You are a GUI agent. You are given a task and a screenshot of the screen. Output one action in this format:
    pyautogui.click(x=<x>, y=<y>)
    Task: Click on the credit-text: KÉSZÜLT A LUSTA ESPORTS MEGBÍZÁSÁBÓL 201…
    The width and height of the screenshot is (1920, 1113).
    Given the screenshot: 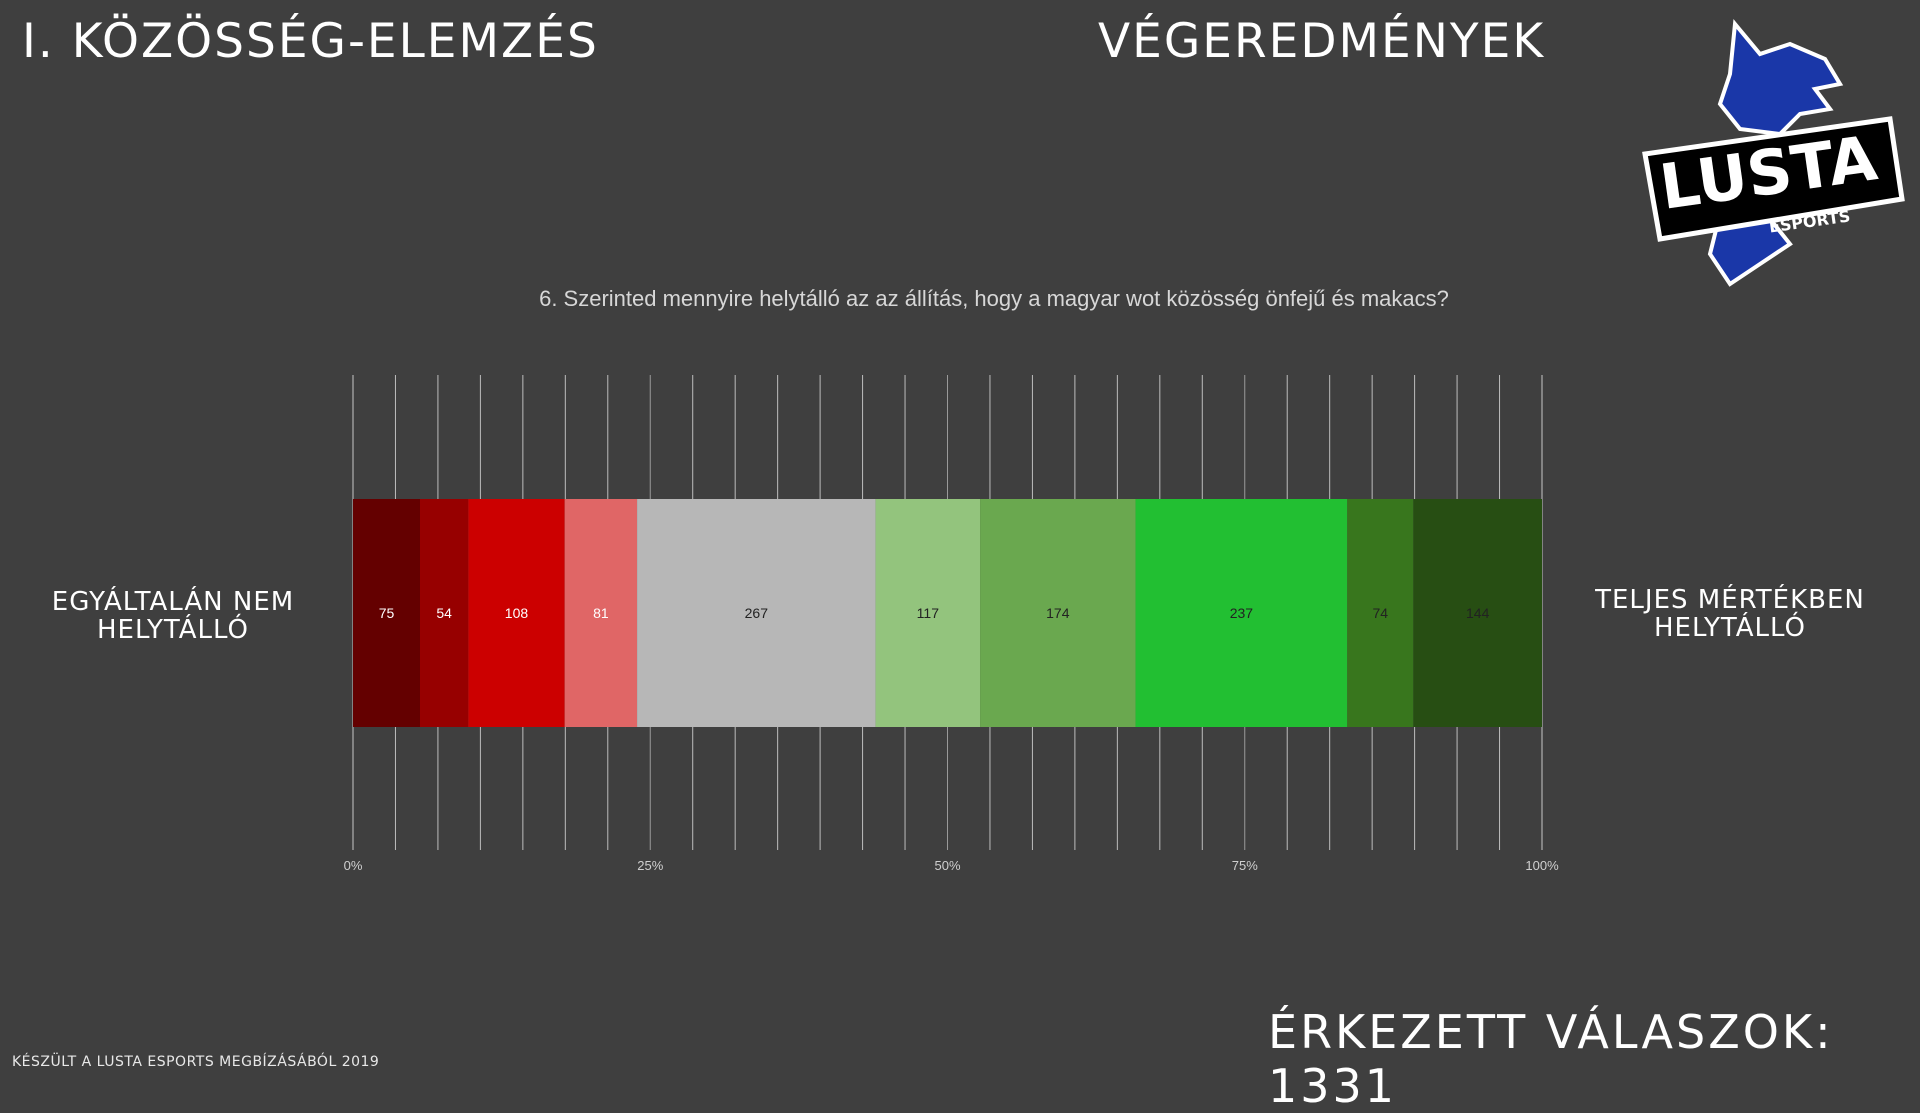 What is the action you would take?
    pyautogui.click(x=196, y=1062)
    